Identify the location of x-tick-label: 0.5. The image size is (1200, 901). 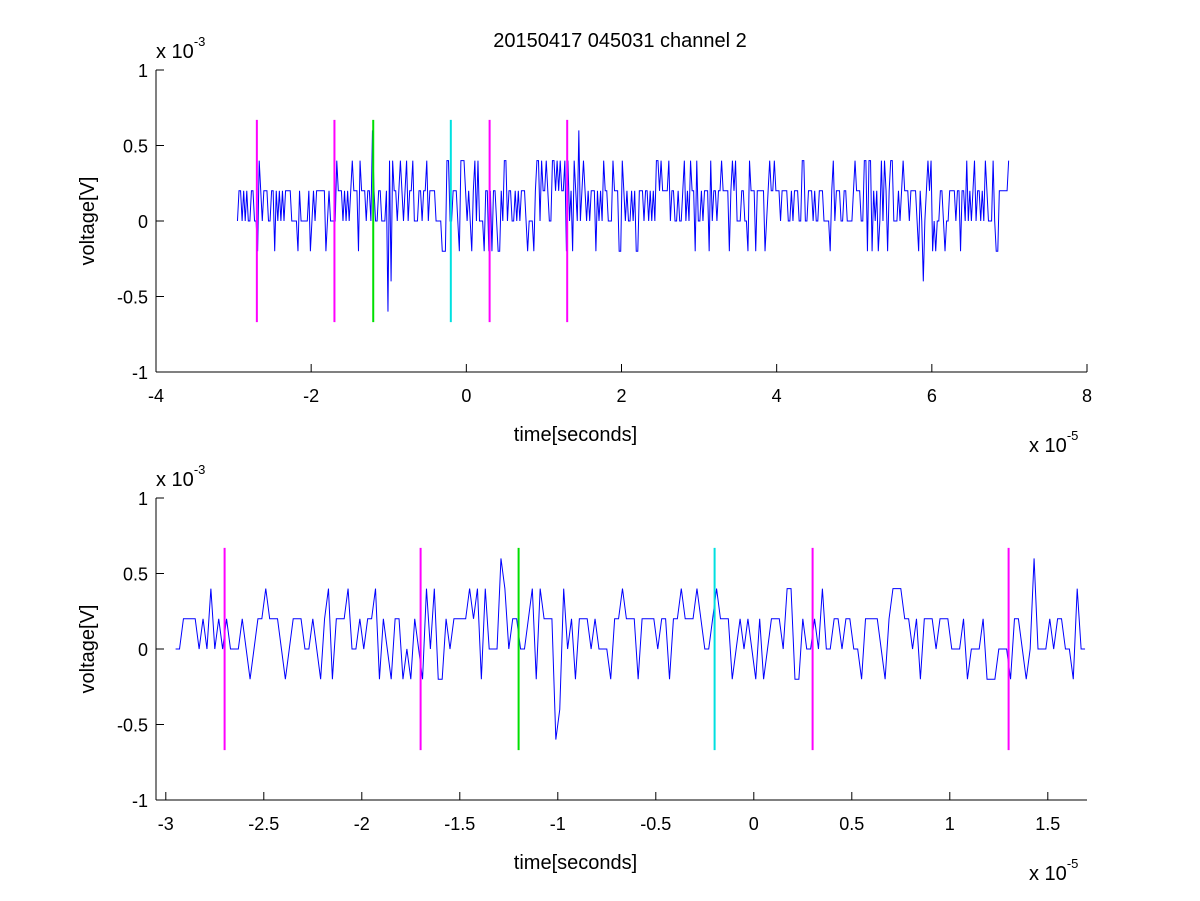
(851, 824).